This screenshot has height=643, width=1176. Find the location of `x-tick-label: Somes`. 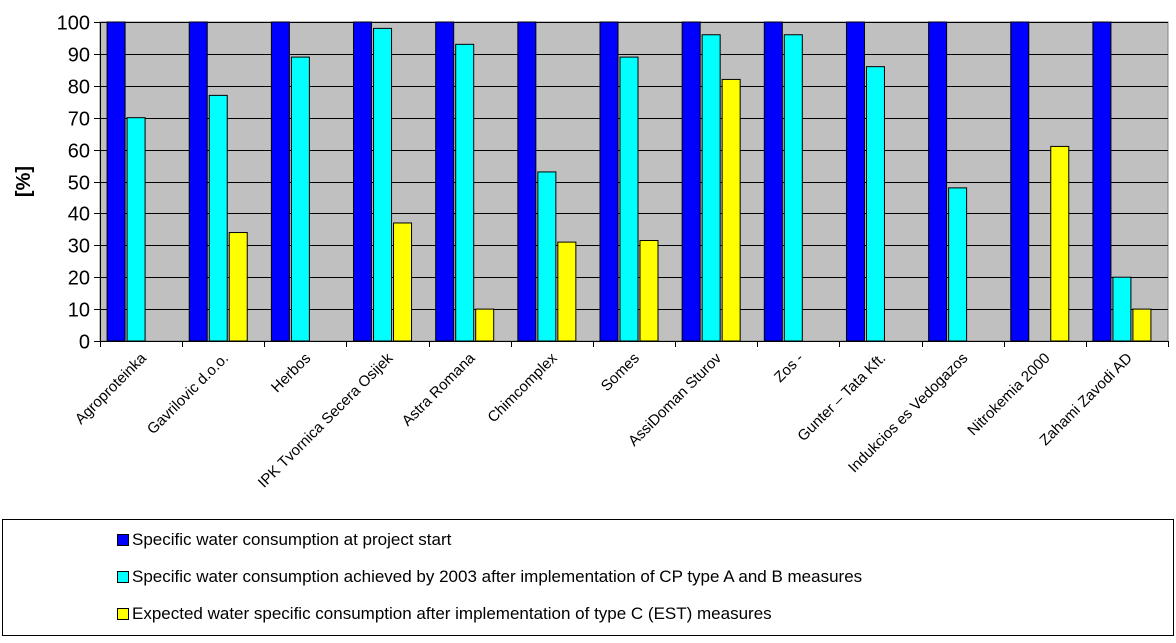

x-tick-label: Somes is located at coordinates (620, 372).